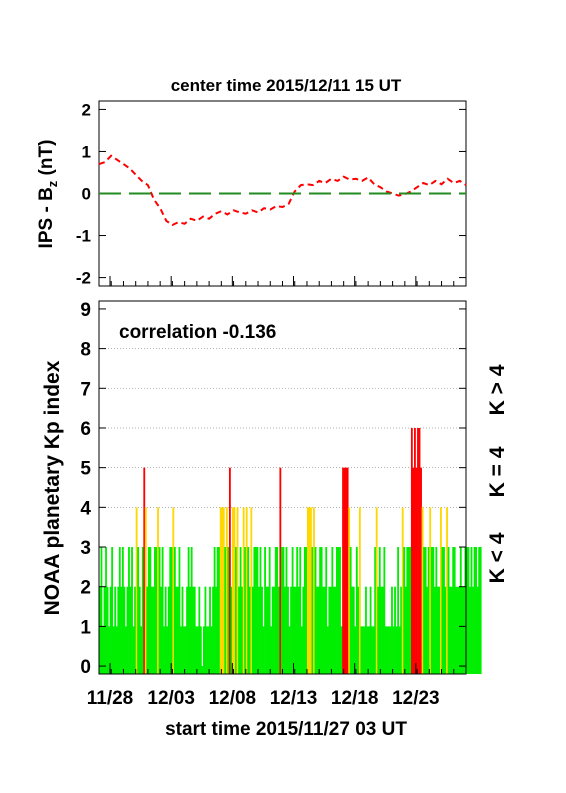 This screenshot has height=793, width=566. I want to click on bz-prediction-line, so click(282, 190).